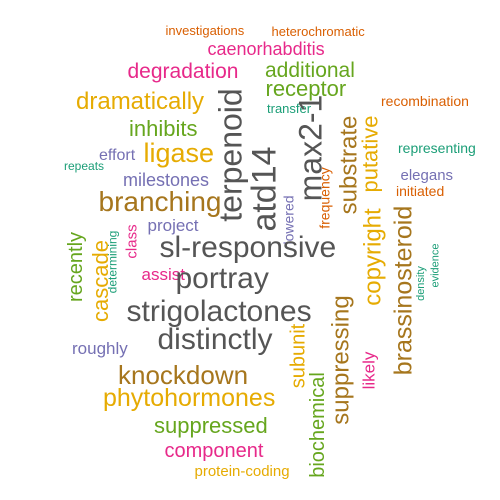  I want to click on word-phytohormones: phytohormones, so click(189, 397).